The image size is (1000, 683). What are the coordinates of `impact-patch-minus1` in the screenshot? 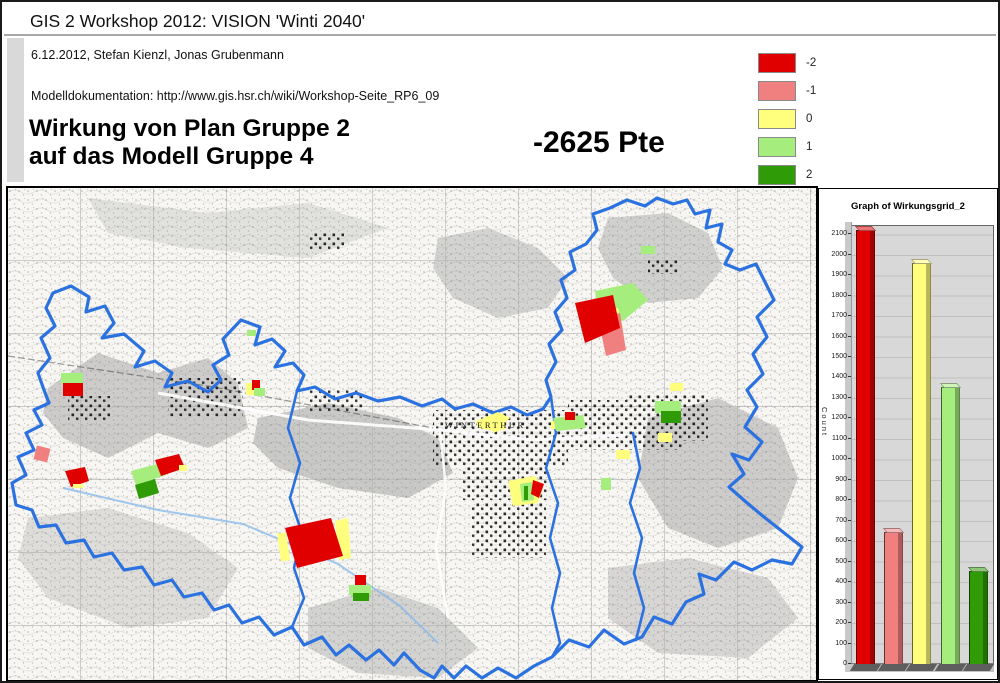 It's located at (42, 454).